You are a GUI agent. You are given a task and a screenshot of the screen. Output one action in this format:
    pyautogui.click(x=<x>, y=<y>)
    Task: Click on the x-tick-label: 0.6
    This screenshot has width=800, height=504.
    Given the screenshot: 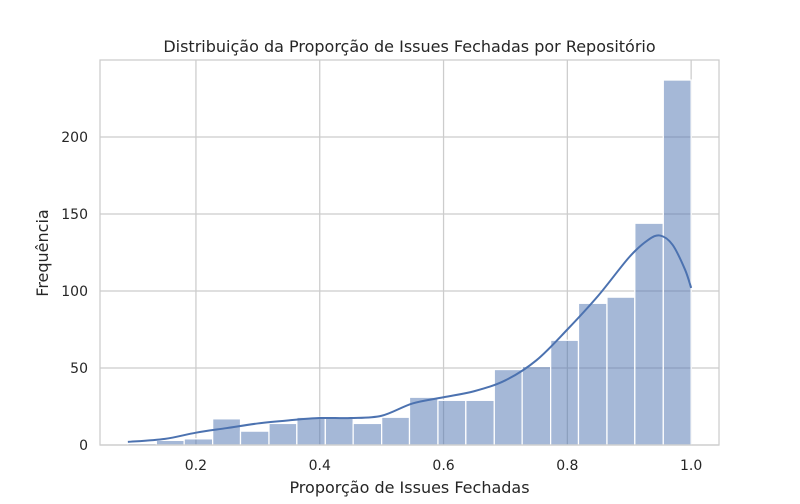 What is the action you would take?
    pyautogui.click(x=443, y=466)
    